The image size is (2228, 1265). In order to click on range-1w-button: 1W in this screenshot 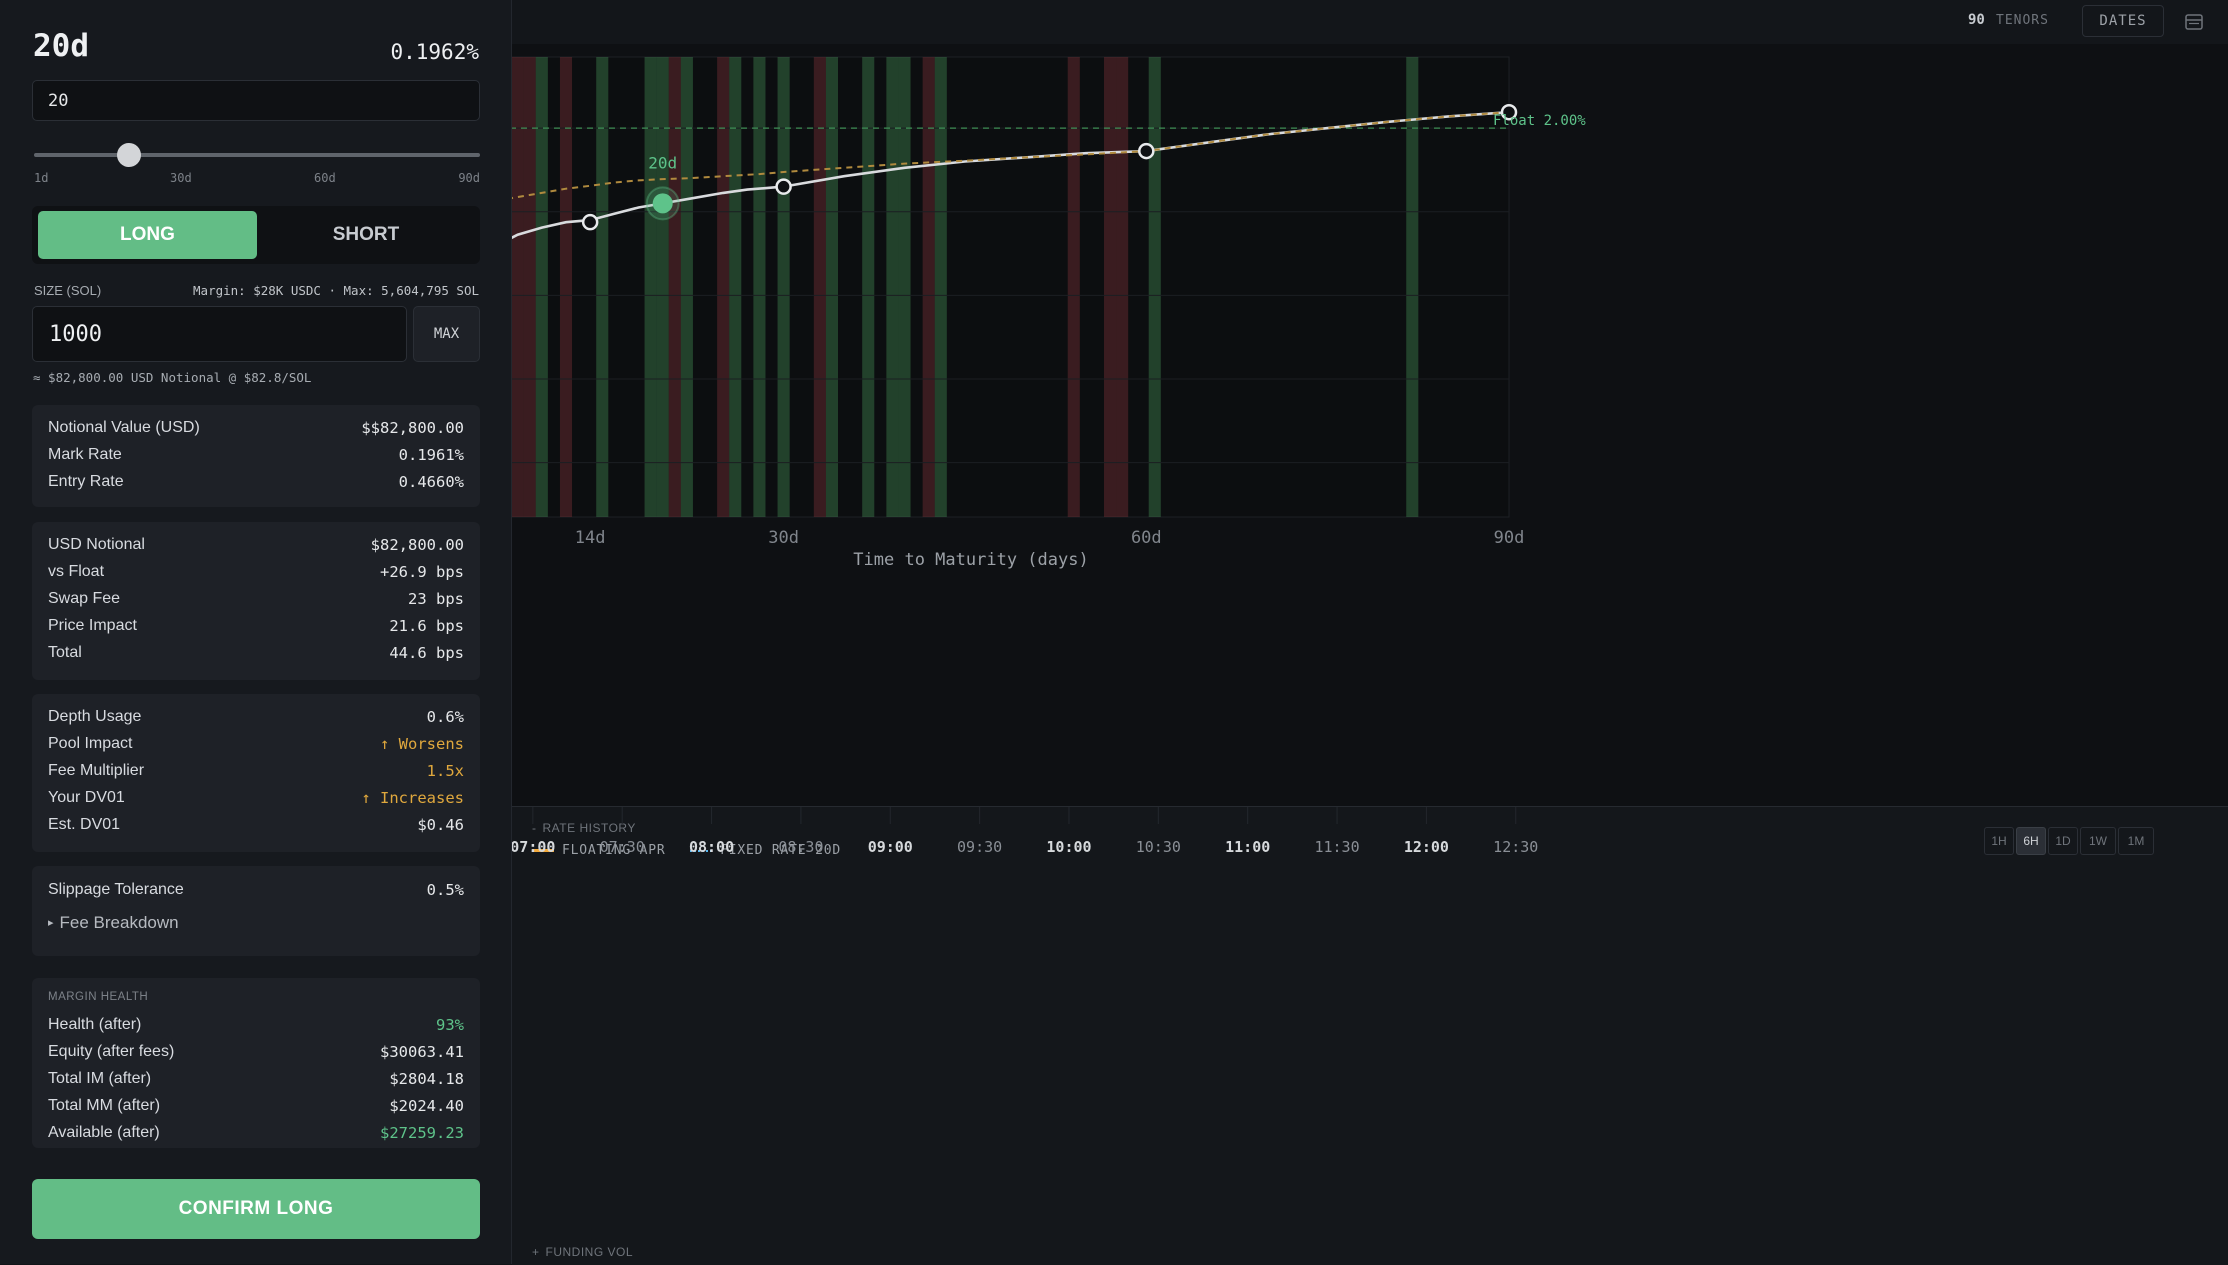, I will do `click(2098, 841)`.